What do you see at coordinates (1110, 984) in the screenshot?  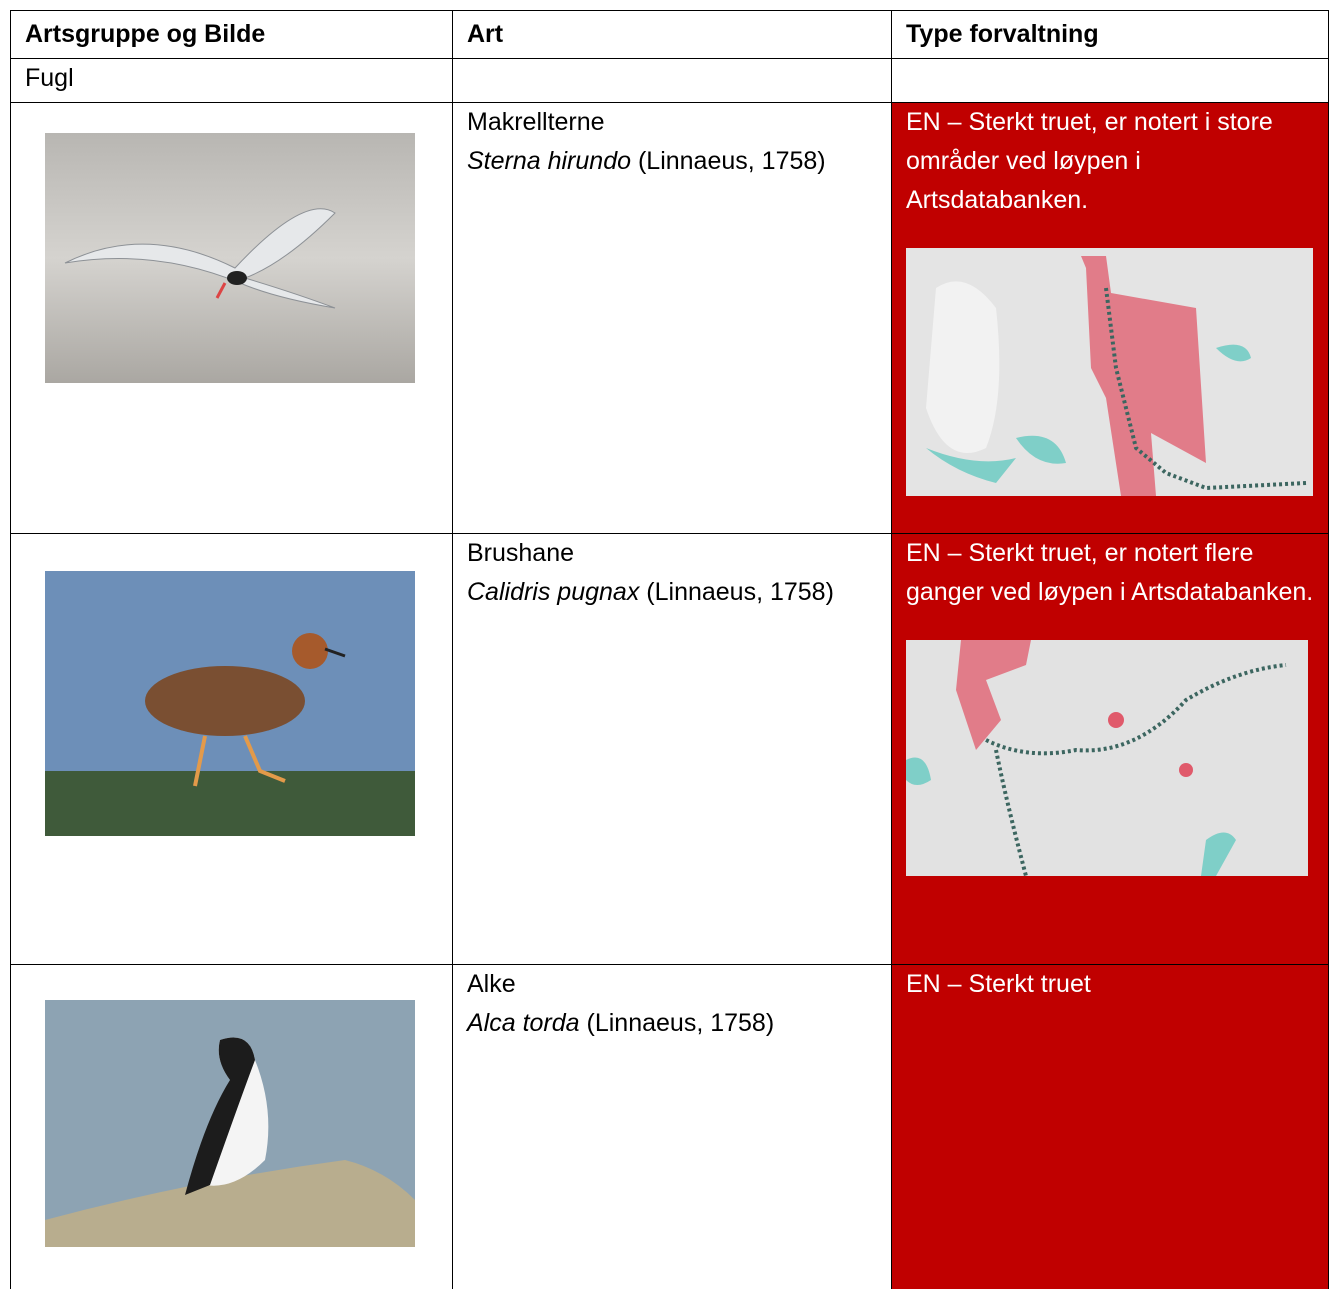 I see `status-text: EN – Sterkt truet` at bounding box center [1110, 984].